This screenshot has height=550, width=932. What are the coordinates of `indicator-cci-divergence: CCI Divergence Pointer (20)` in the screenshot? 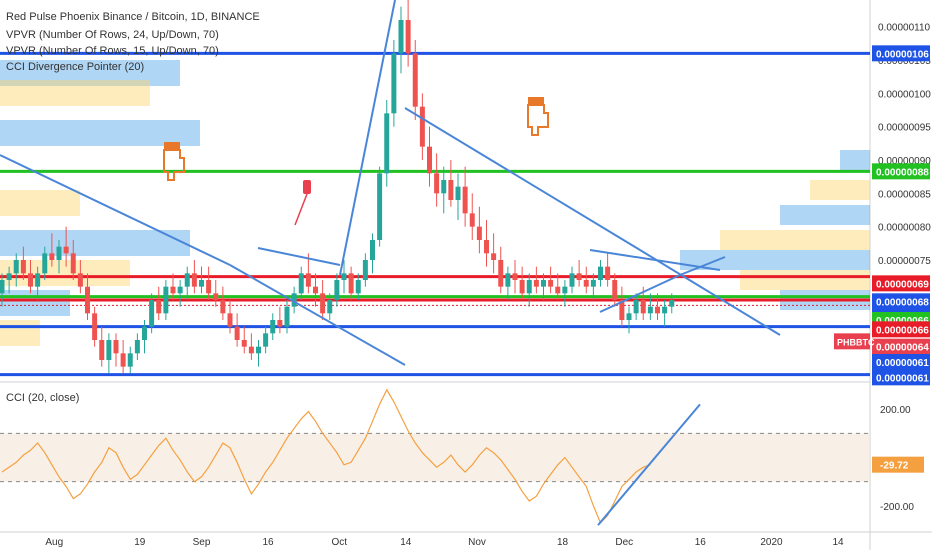 It's located at (75, 67).